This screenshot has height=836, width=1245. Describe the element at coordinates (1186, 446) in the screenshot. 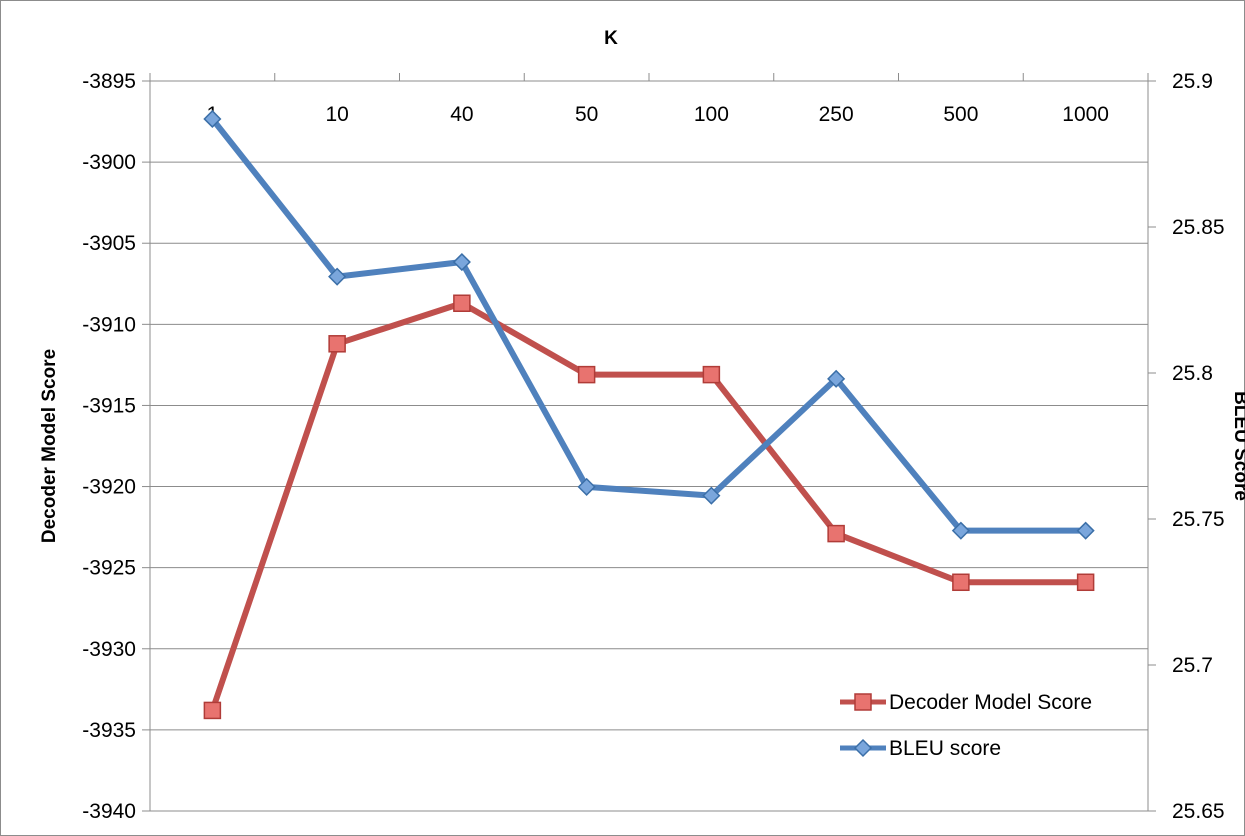

I see `right-axis-ticks: 25.9 25.85 25.8 25.75 25.7 25.65` at that location.